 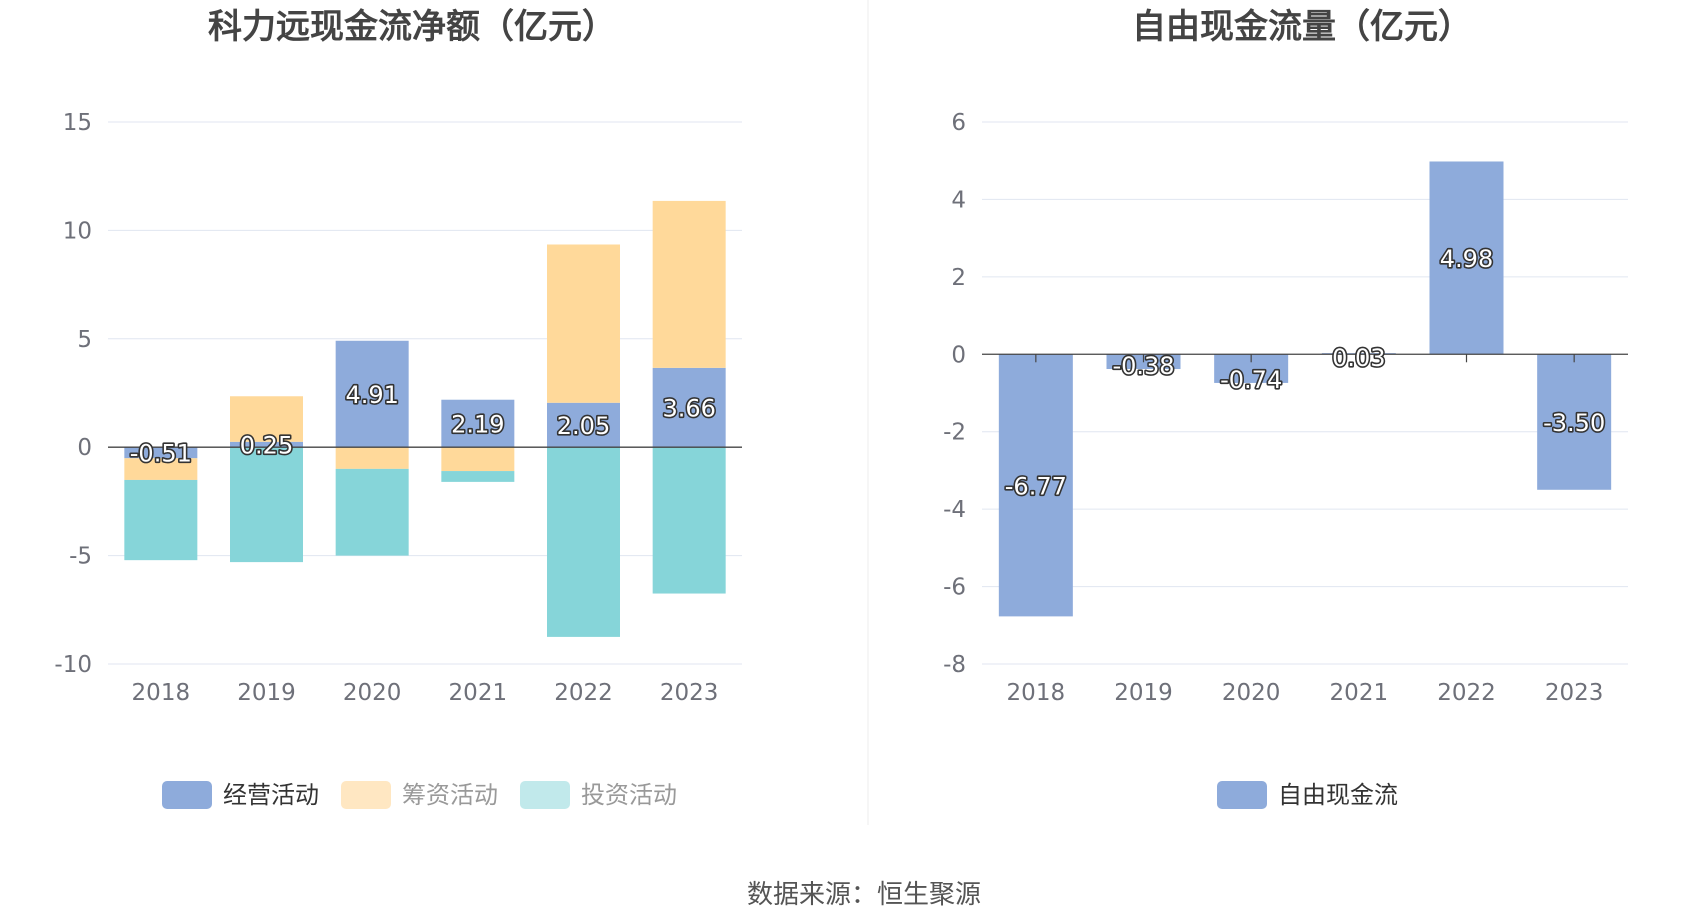 I want to click on data-label-free-cash-flow-2023: -3.50, so click(x=1574, y=423).